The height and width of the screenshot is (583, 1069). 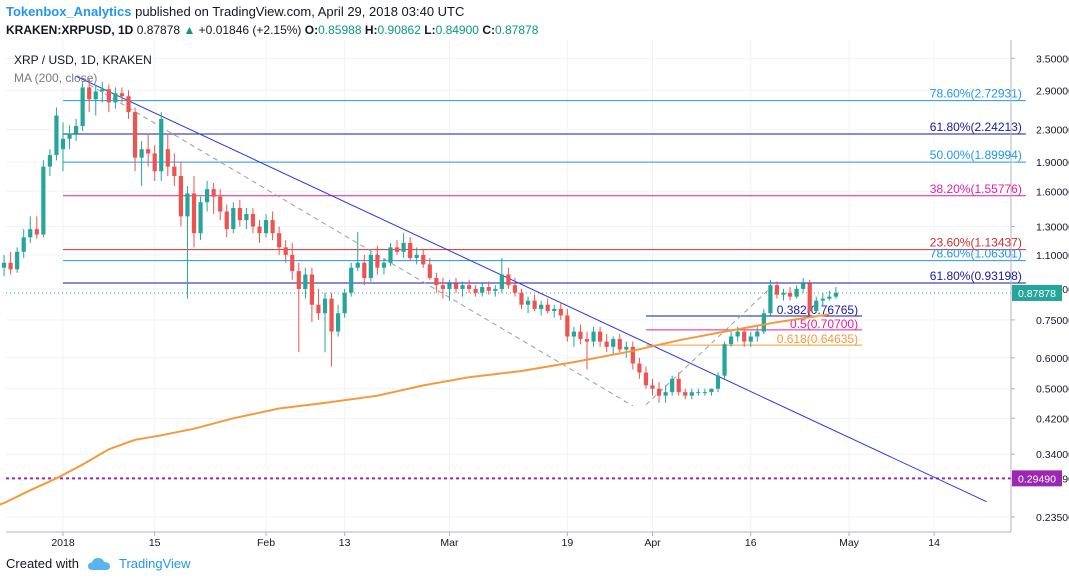 What do you see at coordinates (83, 60) in the screenshot?
I see `chart-legend-title: XRP / USD, 1D, KRAKEN` at bounding box center [83, 60].